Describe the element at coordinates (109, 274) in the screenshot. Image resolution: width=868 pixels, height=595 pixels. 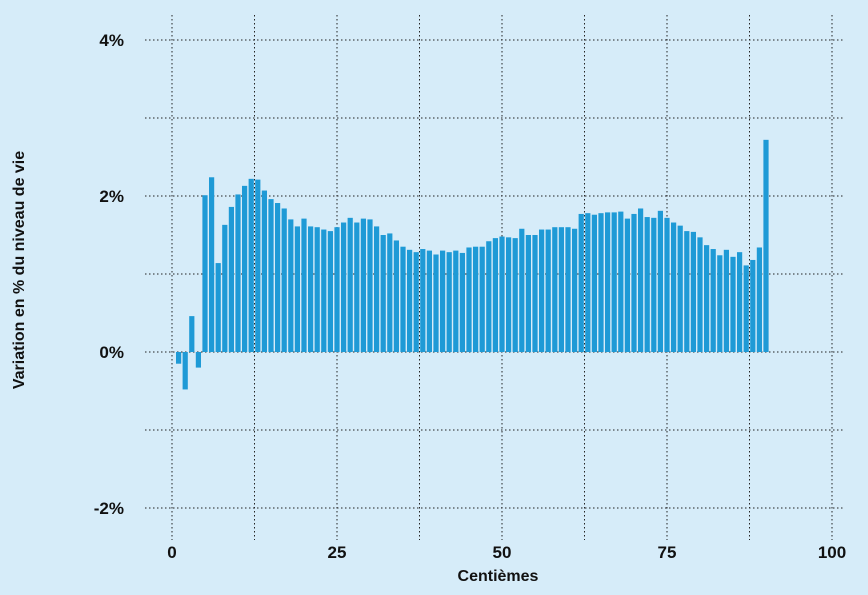
I see `y-tick-labels: -2% 0% 2% 4%` at that location.